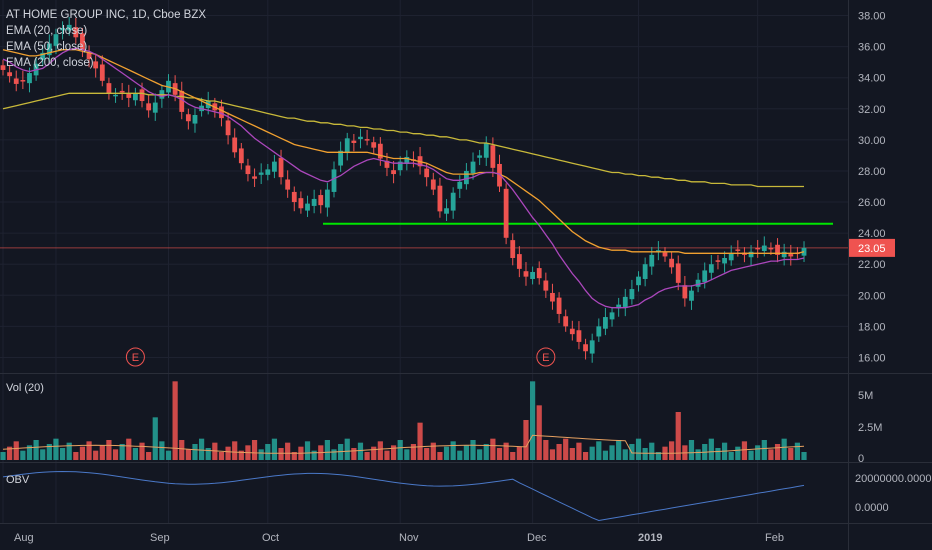  I want to click on legend-ema50: EMA (50, close), so click(47, 47).